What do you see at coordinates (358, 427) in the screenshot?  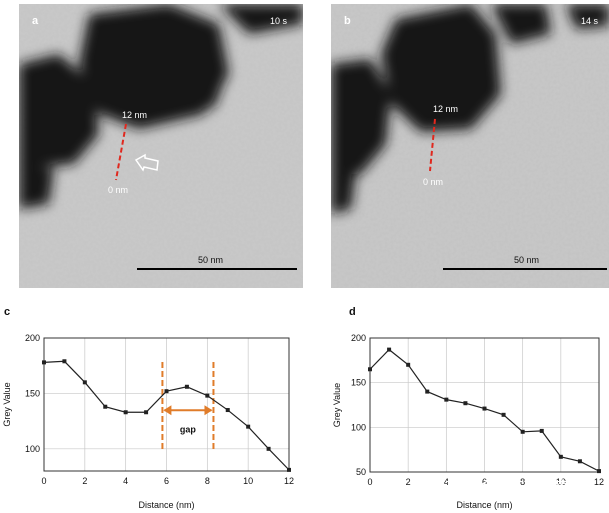 I see `y-tick-label-d-1: 100` at bounding box center [358, 427].